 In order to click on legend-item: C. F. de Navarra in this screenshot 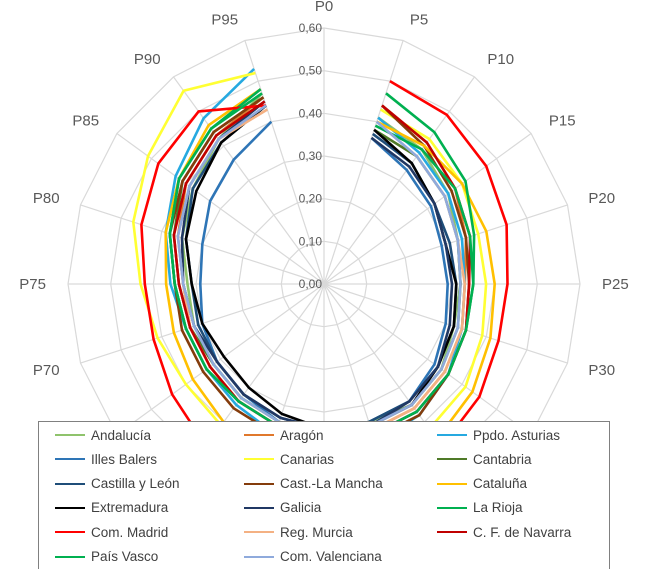, I will do `click(504, 532)`.